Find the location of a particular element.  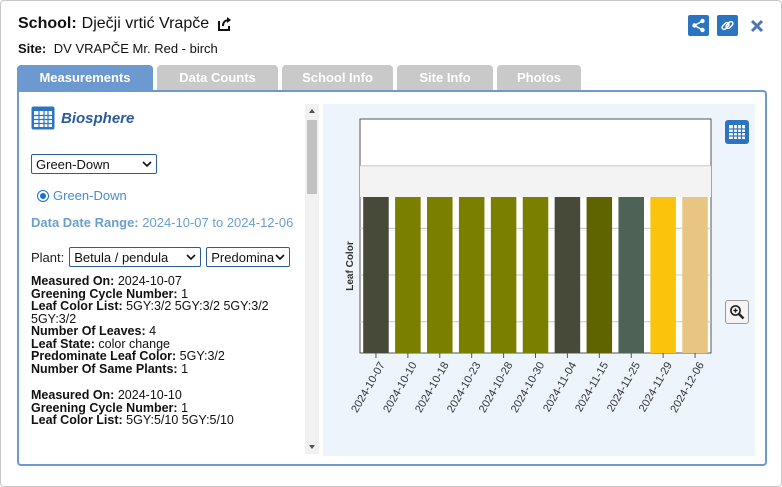

predominate-value: 5GY:3/2 is located at coordinates (202, 356).